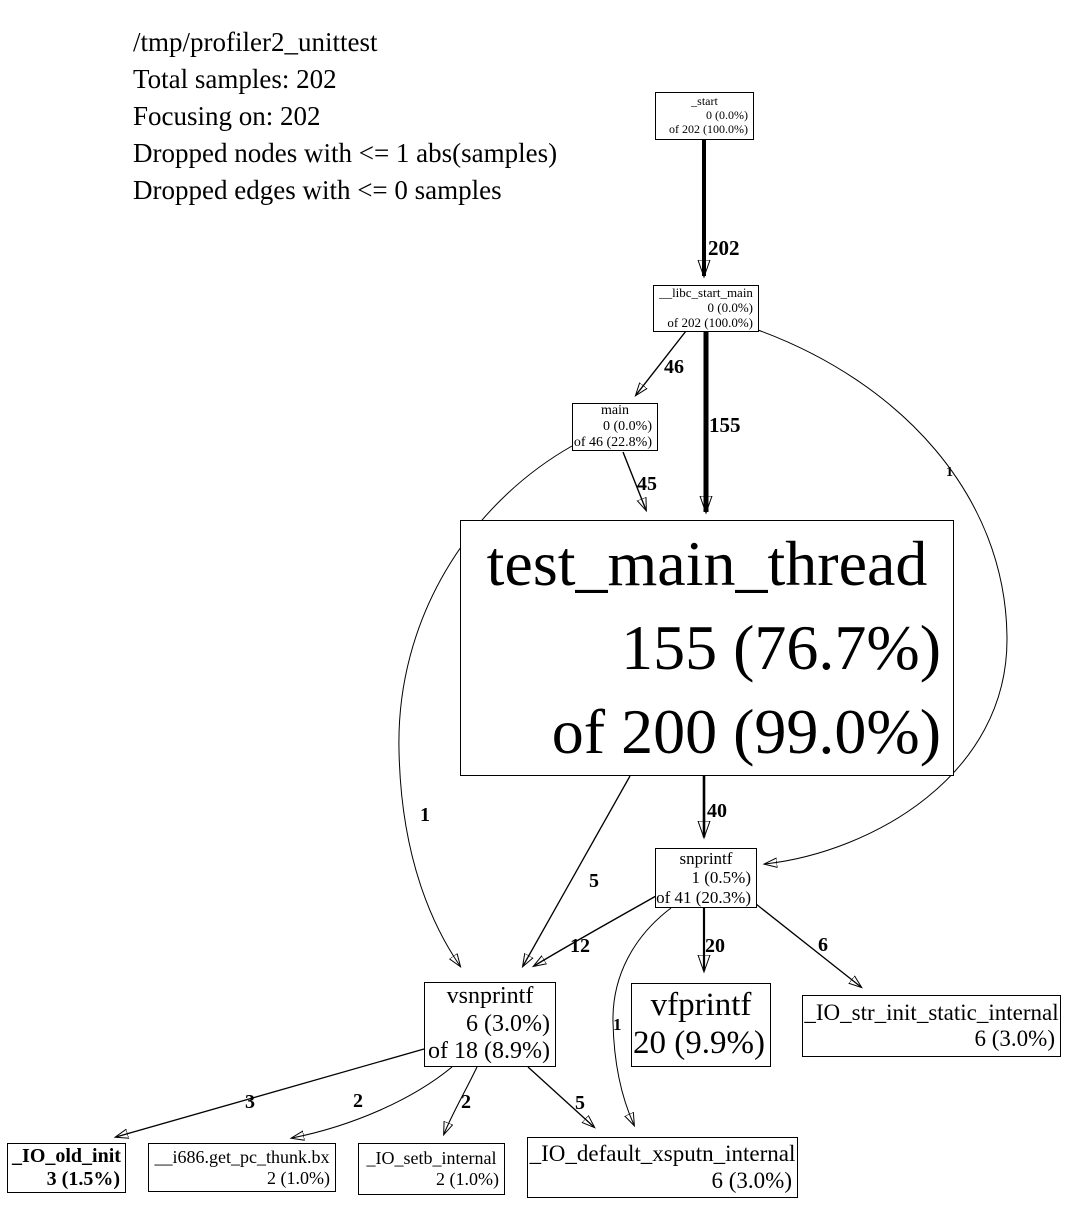 The height and width of the screenshot is (1216, 1068). What do you see at coordinates (431, 1158) in the screenshot?
I see `node-setb-name: _IO_setb_internal` at bounding box center [431, 1158].